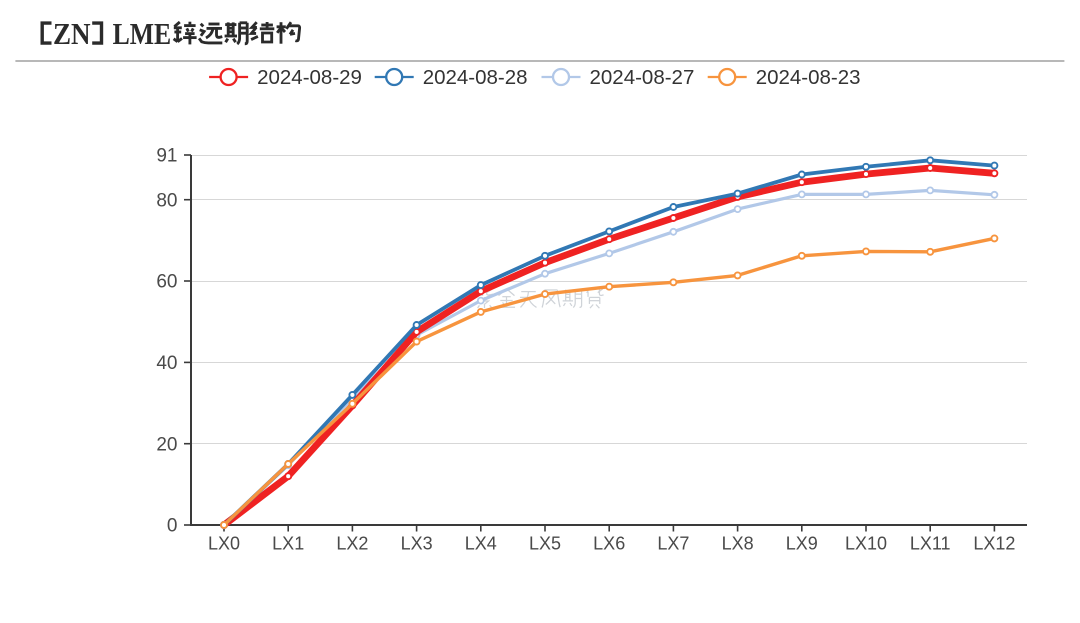  What do you see at coordinates (866, 544) in the screenshot?
I see `svg-text: LX10` at bounding box center [866, 544].